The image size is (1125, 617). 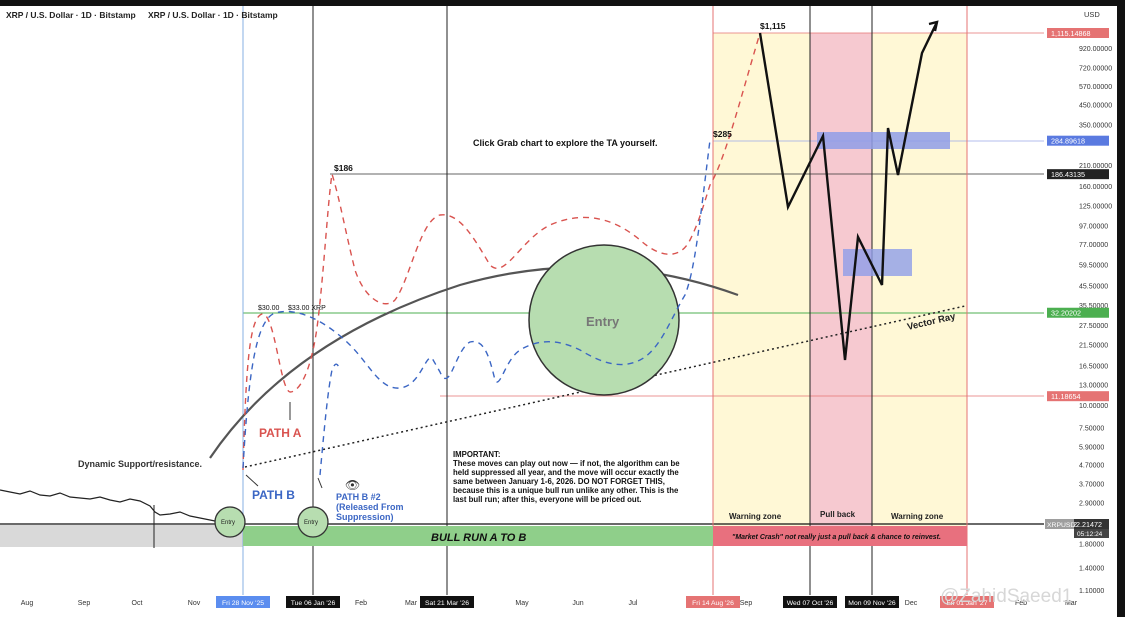 I want to click on y-tick-label: 5.90000, so click(x=1091, y=448).